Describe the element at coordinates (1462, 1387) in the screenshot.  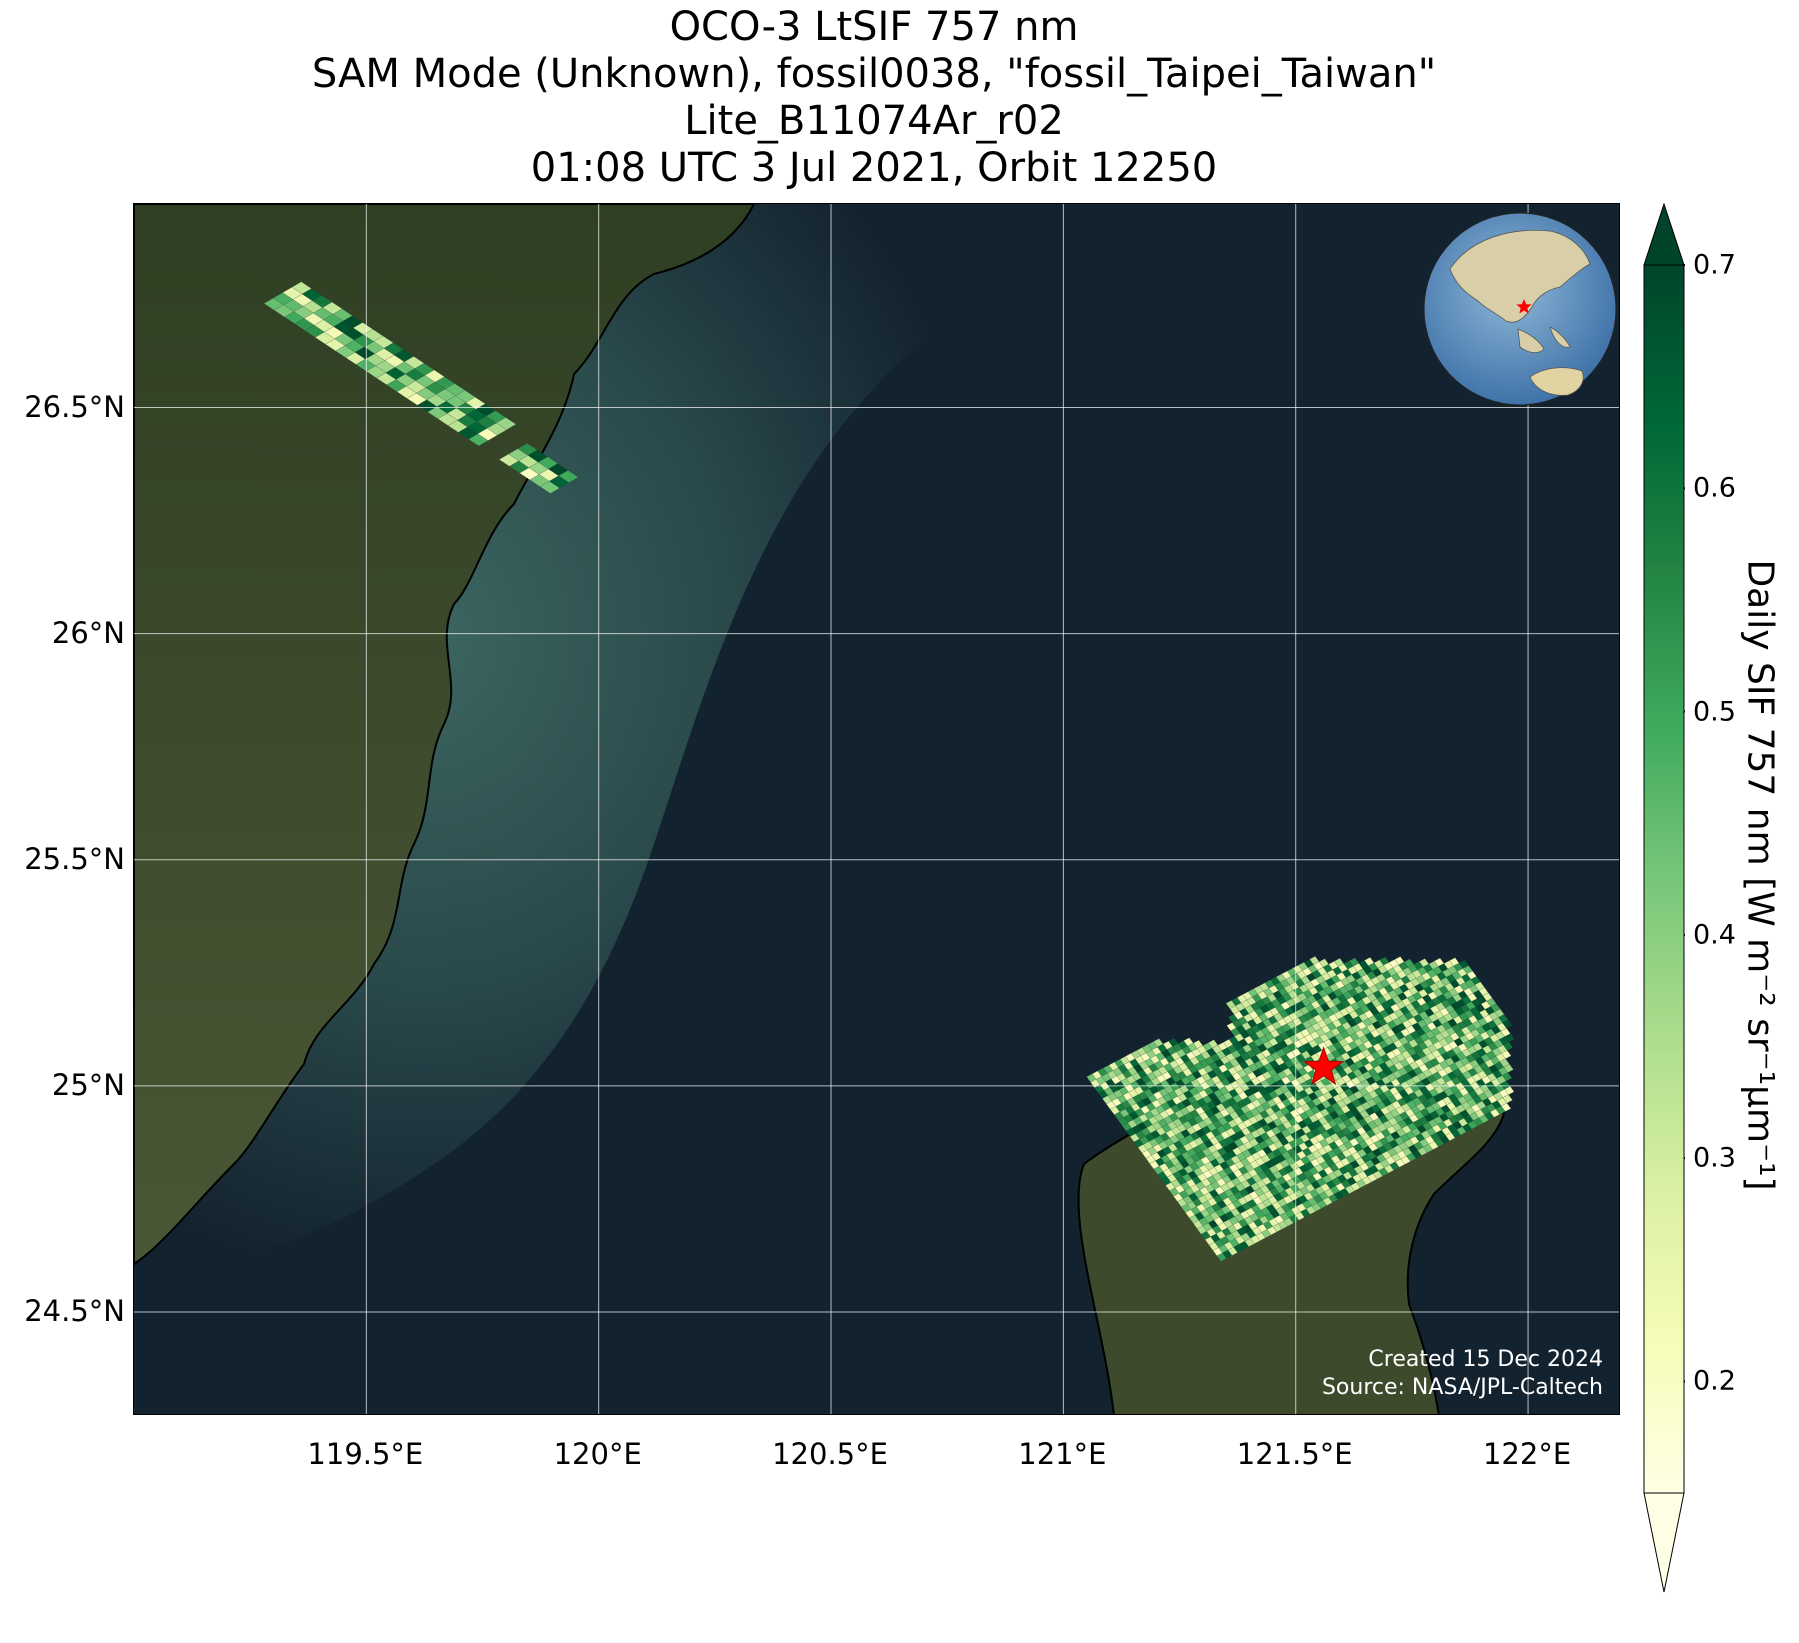
I see `data-source: Source: NASA/JPL-Caltech` at that location.